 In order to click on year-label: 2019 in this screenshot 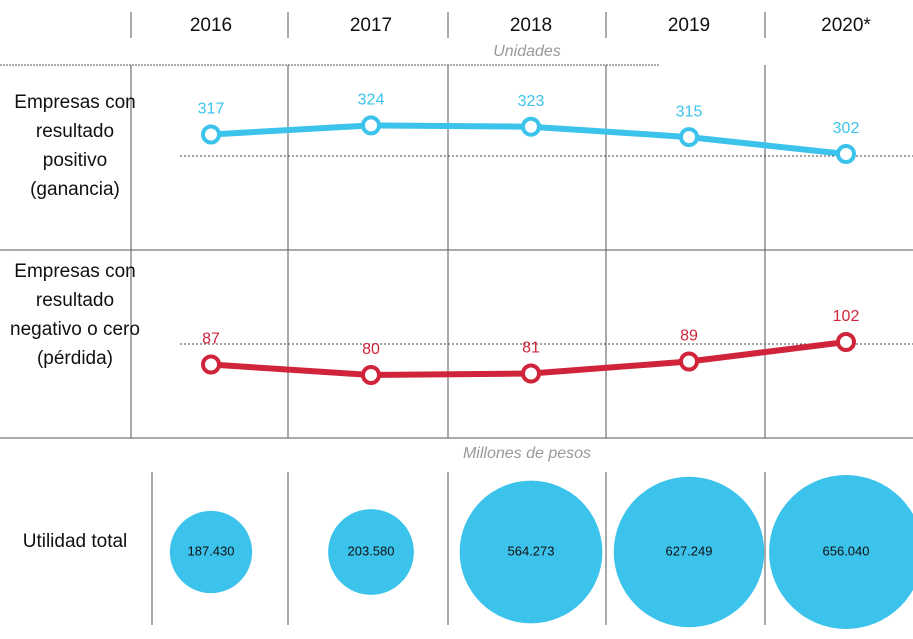, I will do `click(689, 25)`.